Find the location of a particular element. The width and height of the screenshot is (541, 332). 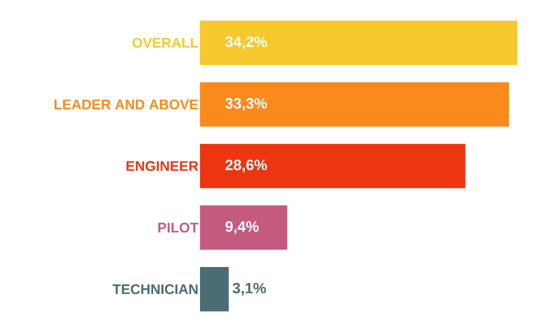

y-tick-label: PILOT is located at coordinates (178, 227).